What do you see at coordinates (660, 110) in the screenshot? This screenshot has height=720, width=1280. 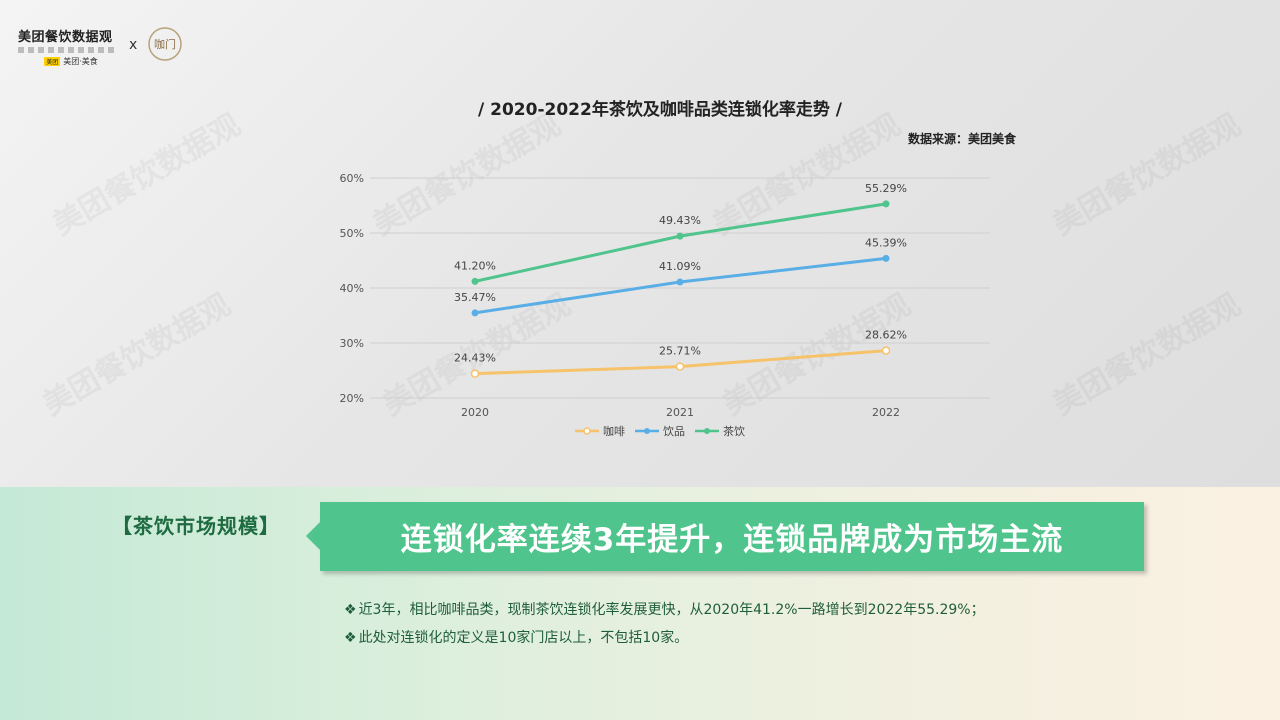 I see `chart-title: / 2020-2022年茶饮及咖啡品类连锁化率走势 /` at bounding box center [660, 110].